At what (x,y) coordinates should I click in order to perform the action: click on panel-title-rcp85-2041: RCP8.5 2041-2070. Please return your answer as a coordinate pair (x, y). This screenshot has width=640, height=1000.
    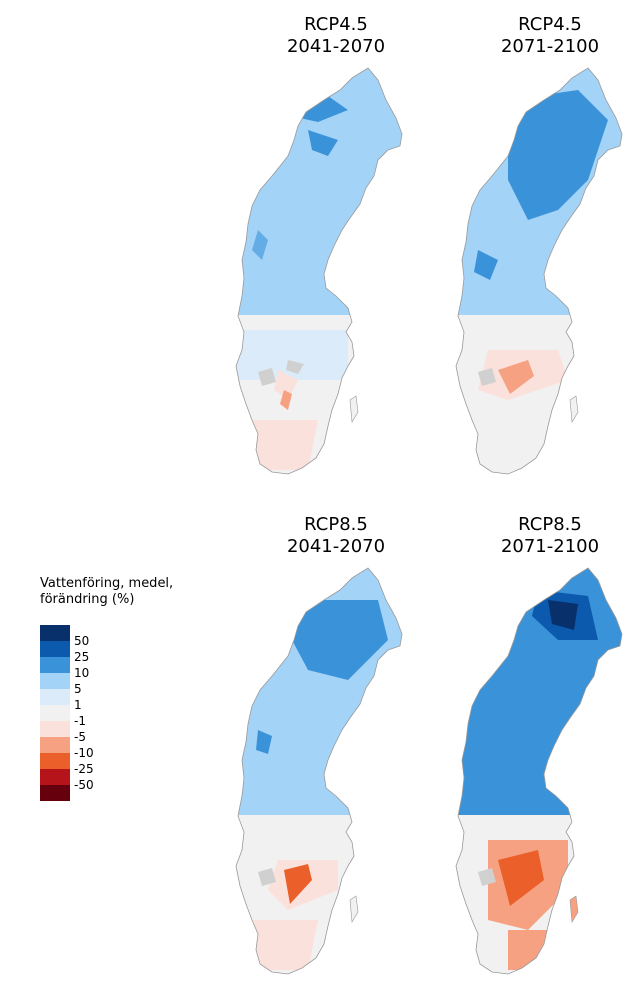
    Looking at the image, I should click on (336, 536).